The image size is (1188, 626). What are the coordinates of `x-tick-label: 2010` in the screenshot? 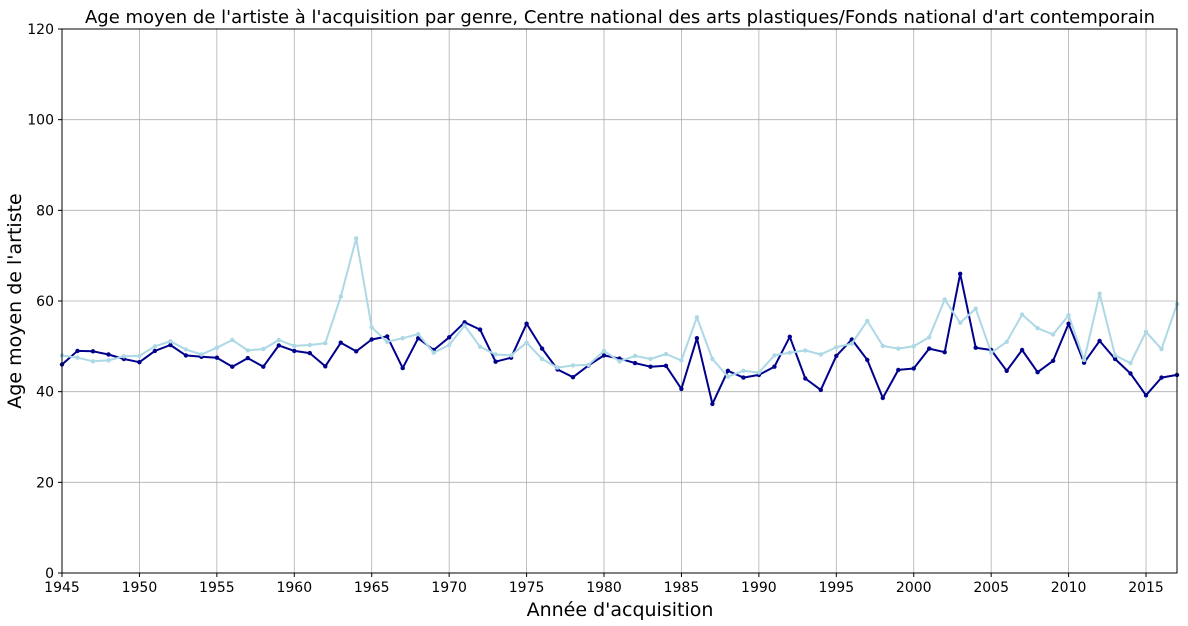 It's located at (1069, 588).